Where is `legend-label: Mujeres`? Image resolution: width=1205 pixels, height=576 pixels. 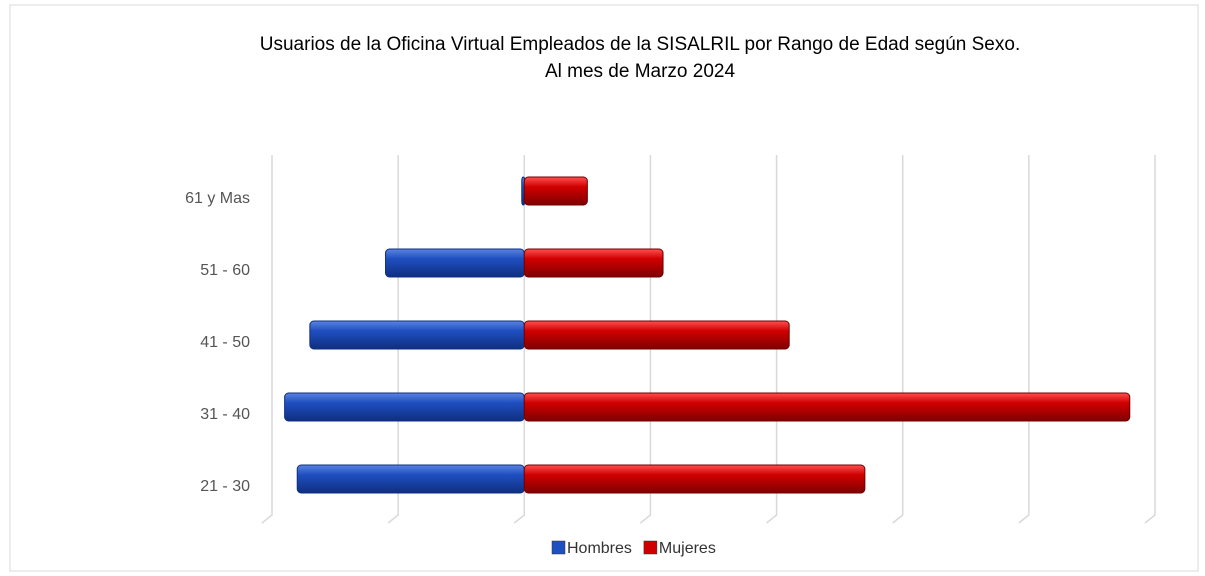
legend-label: Mujeres is located at coordinates (687, 548).